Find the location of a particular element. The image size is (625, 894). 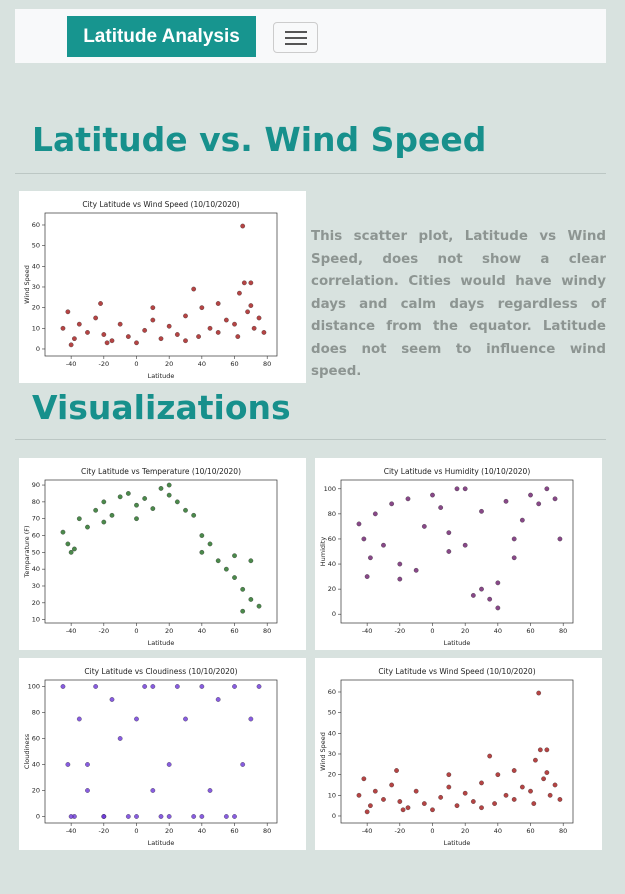

menu-toggle is located at coordinates (295, 37).